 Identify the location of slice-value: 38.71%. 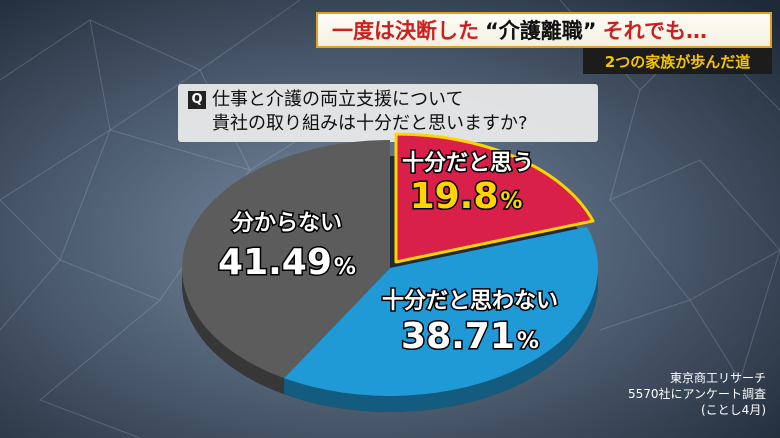
(470, 336).